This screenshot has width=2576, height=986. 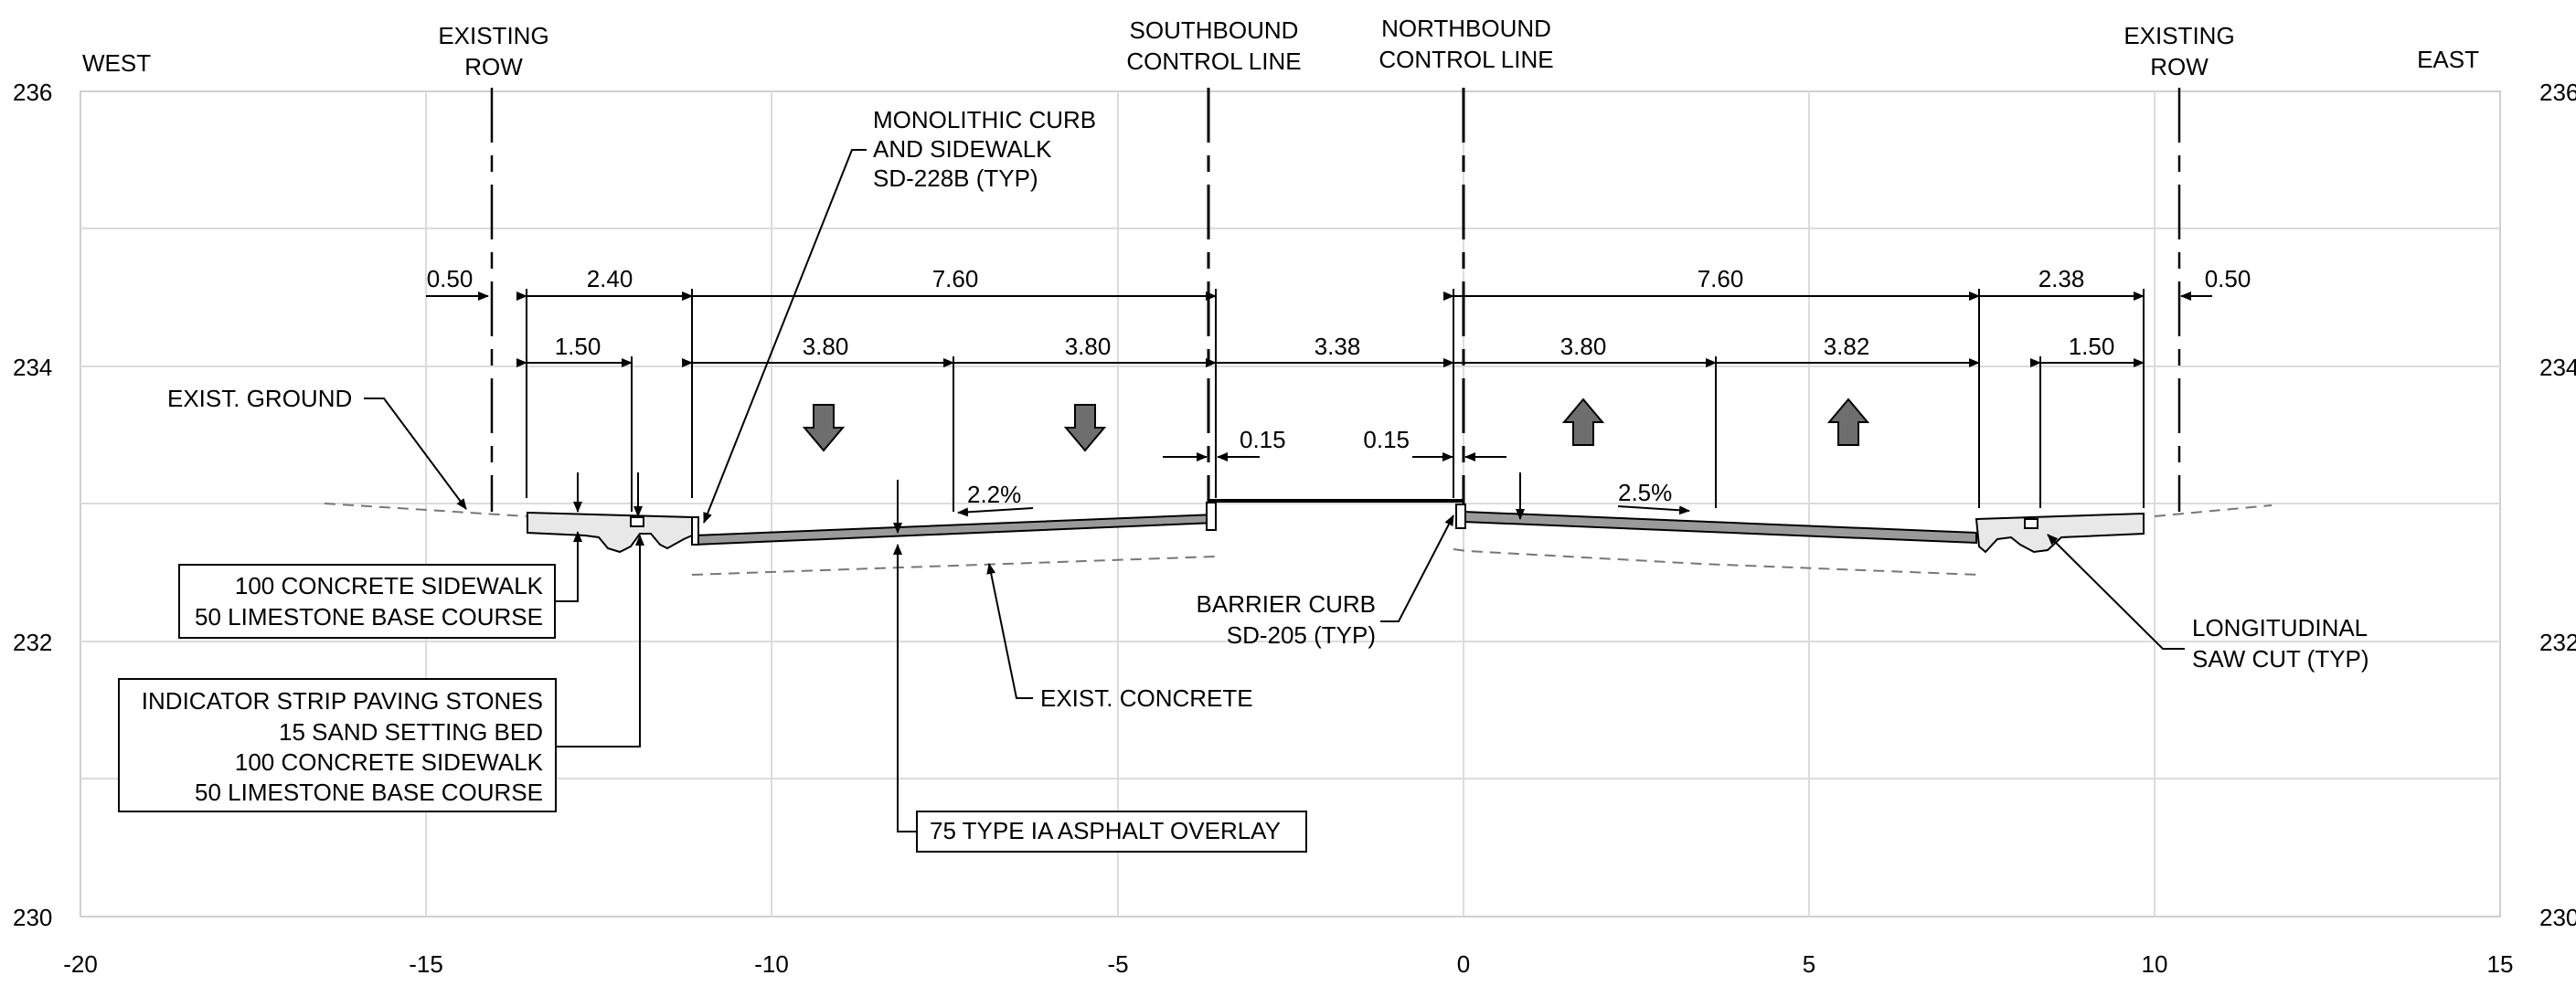 What do you see at coordinates (493, 66) in the screenshot?
I see `existing-row-left-label-2: ROW` at bounding box center [493, 66].